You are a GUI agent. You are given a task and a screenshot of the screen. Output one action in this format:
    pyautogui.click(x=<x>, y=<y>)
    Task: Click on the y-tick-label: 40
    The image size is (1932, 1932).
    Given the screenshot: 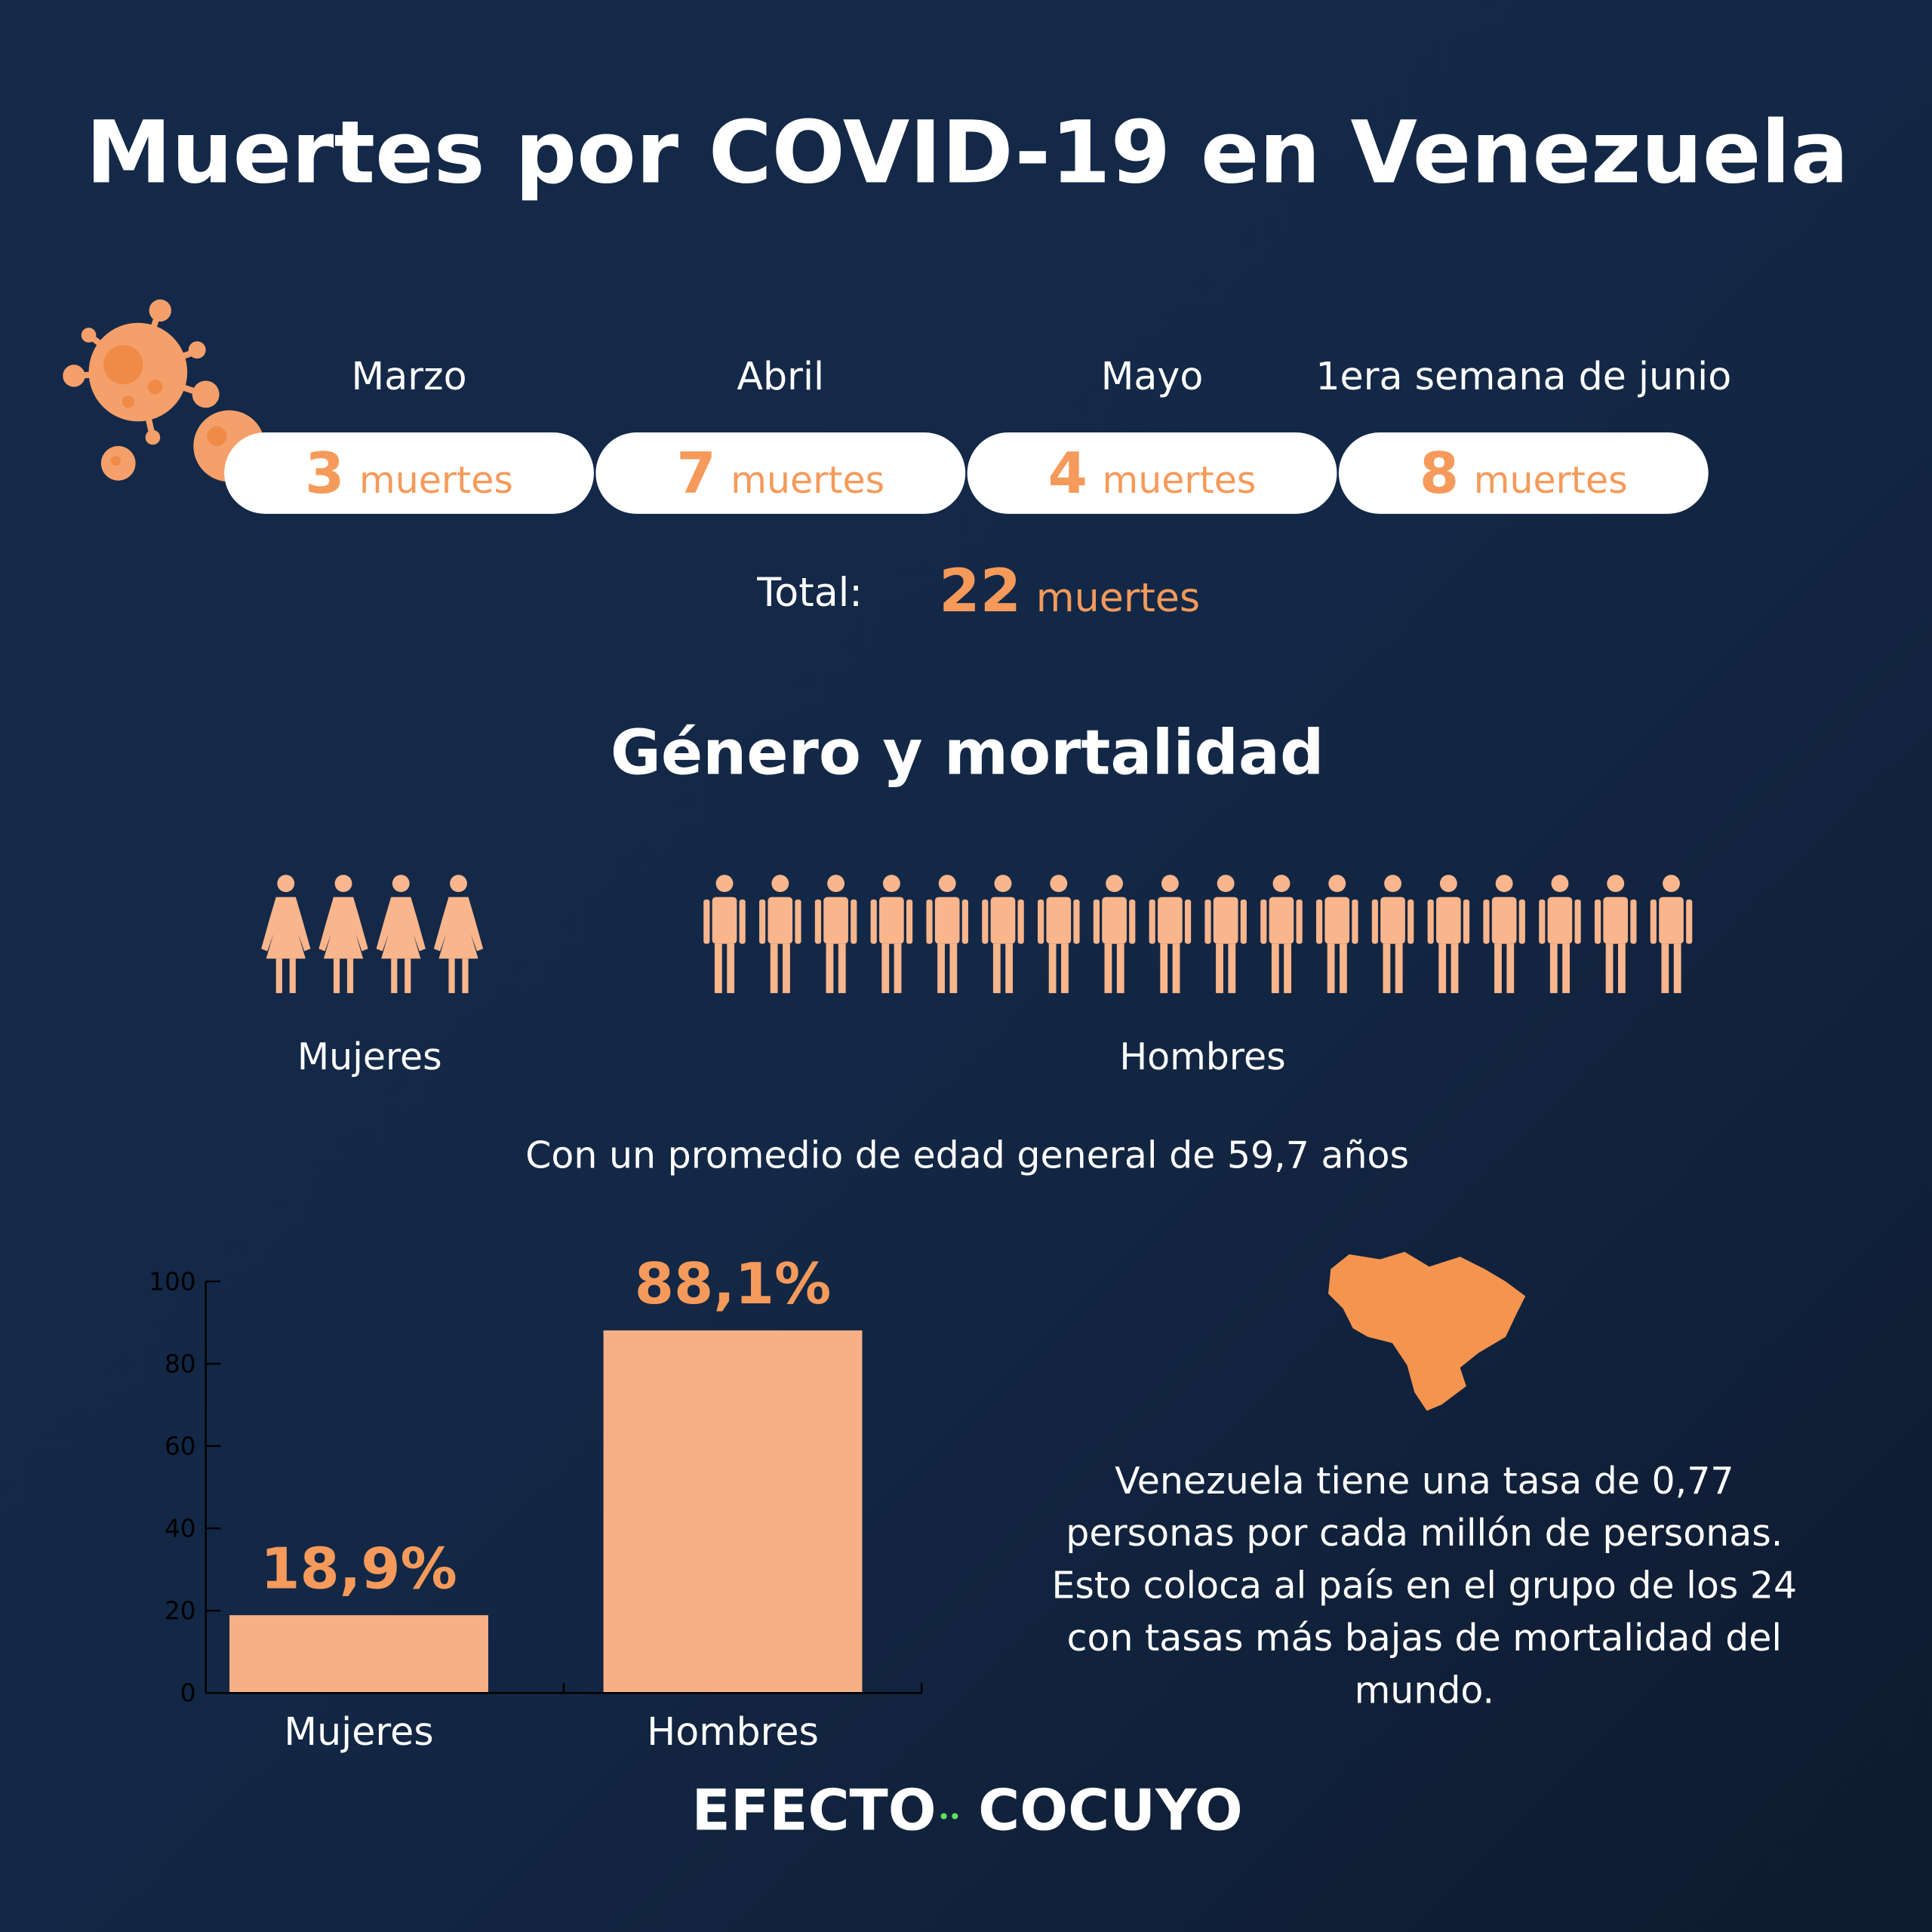 What is the action you would take?
    pyautogui.click(x=180, y=1529)
    